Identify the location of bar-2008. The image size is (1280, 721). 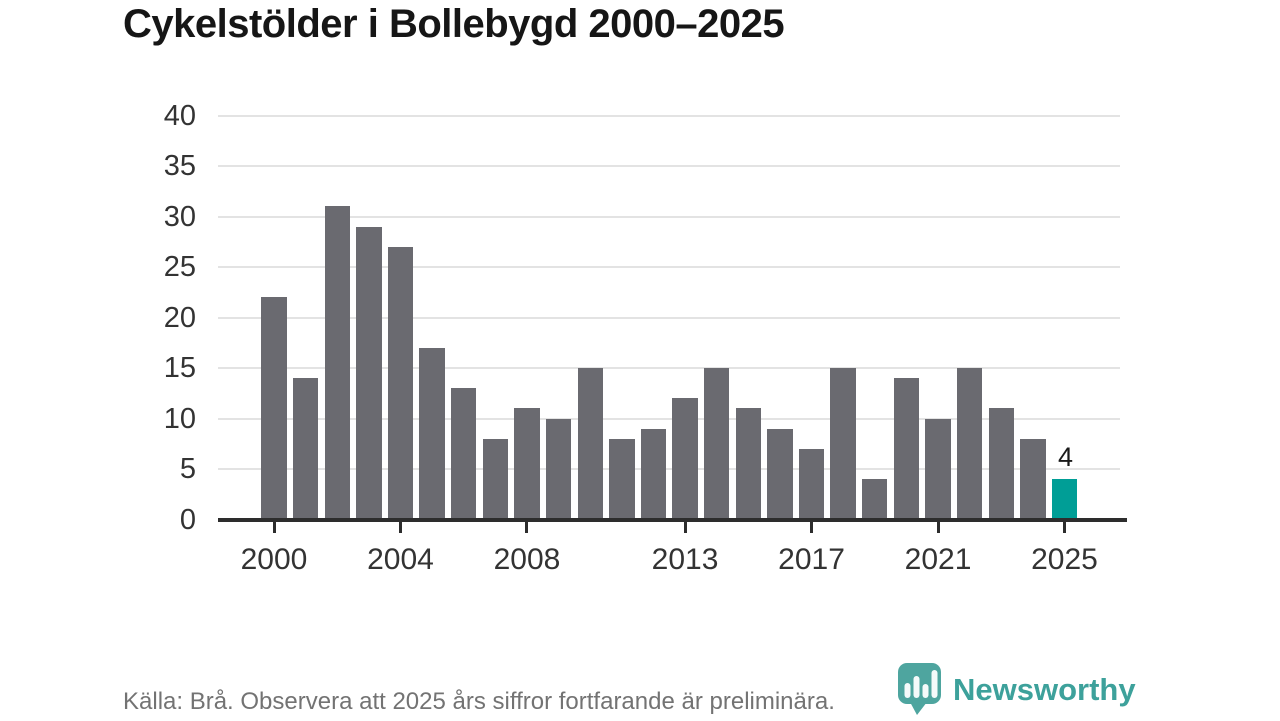
(527, 464).